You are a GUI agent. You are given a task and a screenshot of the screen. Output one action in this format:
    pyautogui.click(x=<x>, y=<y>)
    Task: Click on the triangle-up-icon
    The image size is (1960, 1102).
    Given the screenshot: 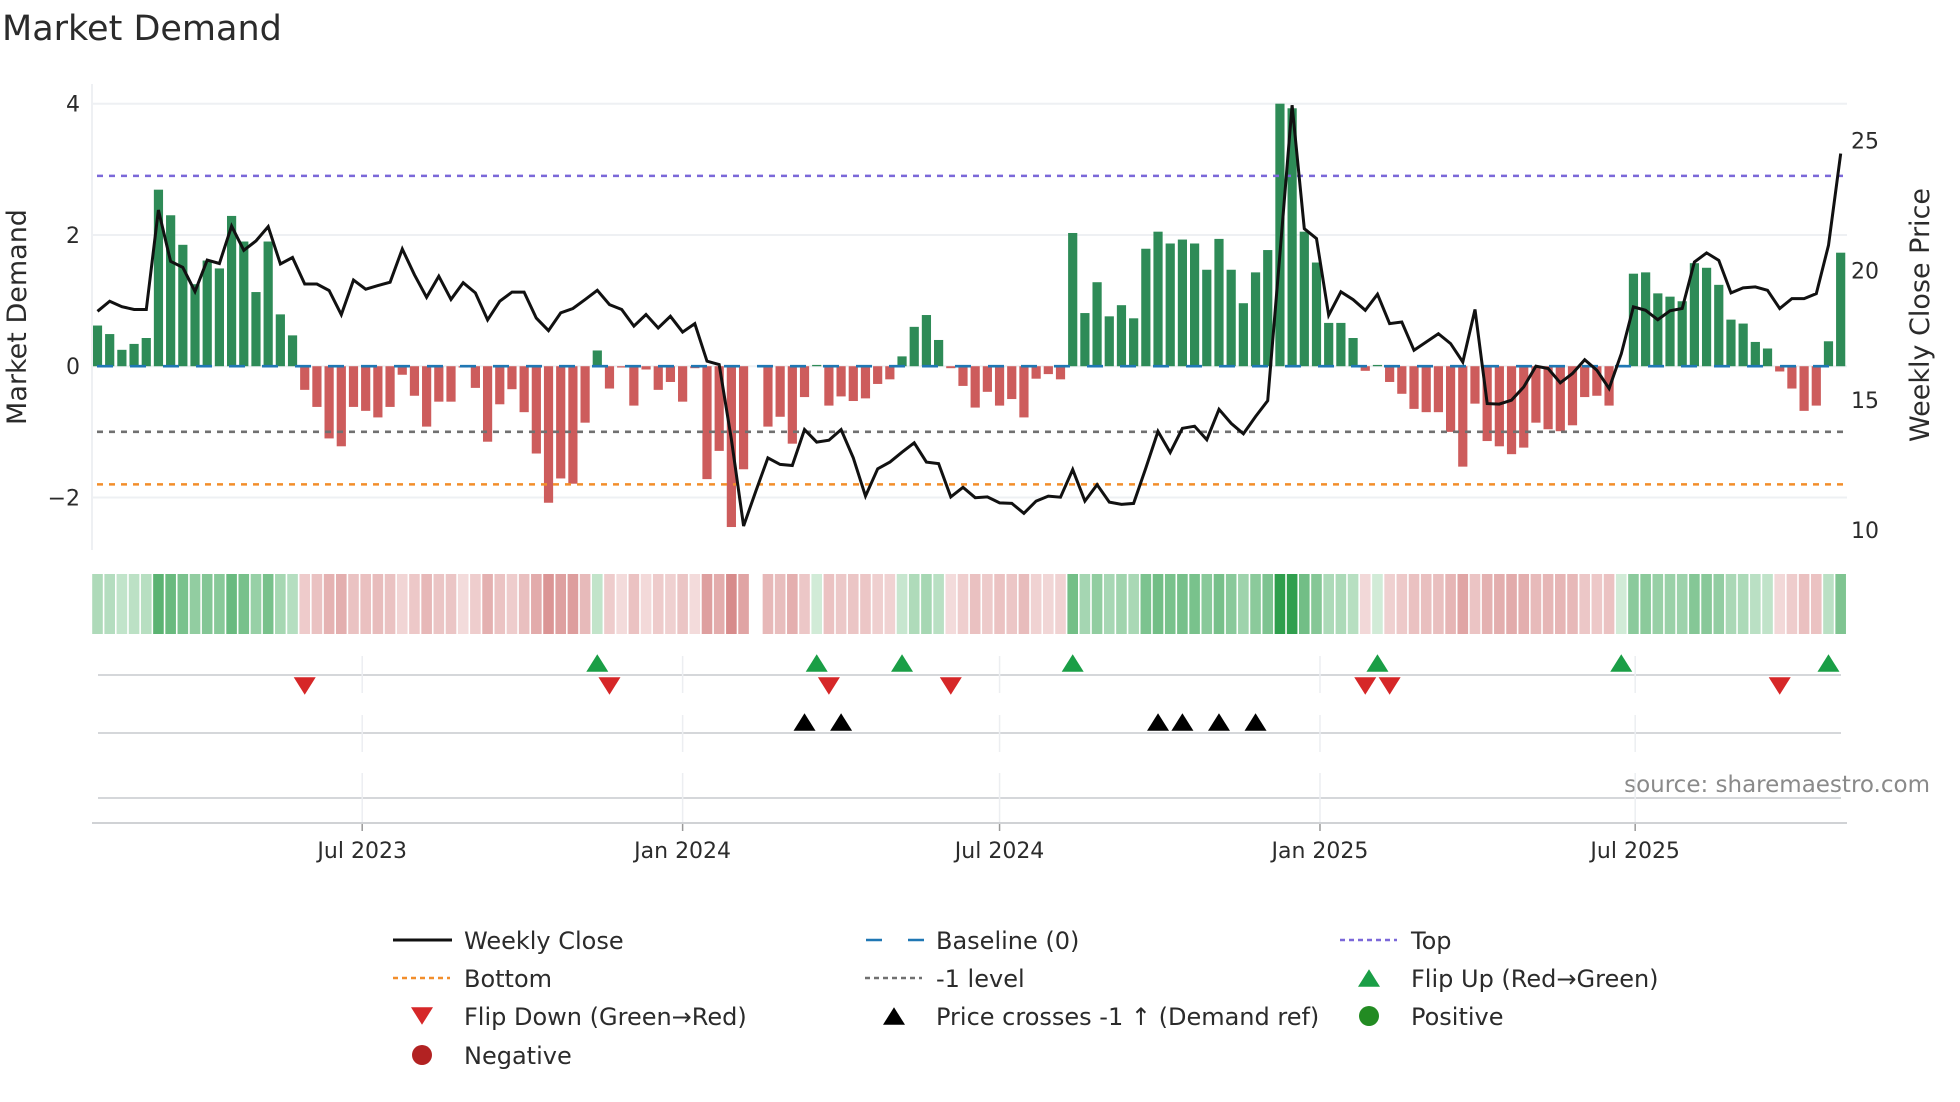 What is the action you would take?
    pyautogui.click(x=894, y=1016)
    